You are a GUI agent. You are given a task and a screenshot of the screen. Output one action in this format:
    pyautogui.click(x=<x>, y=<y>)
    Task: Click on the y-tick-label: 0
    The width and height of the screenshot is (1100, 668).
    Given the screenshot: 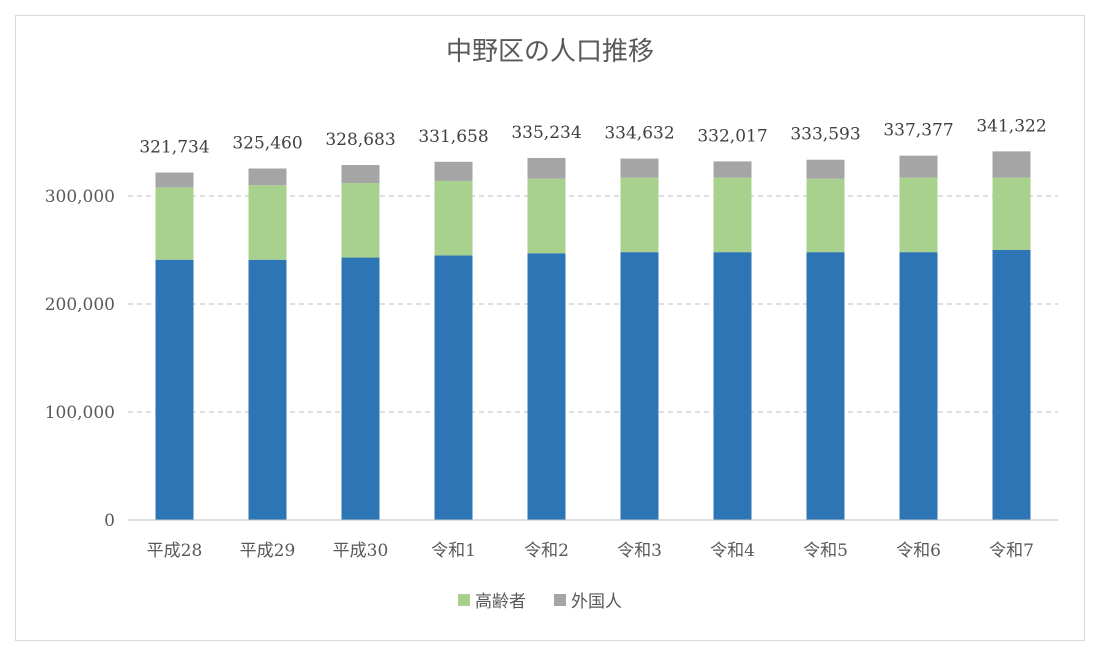 What is the action you would take?
    pyautogui.click(x=109, y=521)
    